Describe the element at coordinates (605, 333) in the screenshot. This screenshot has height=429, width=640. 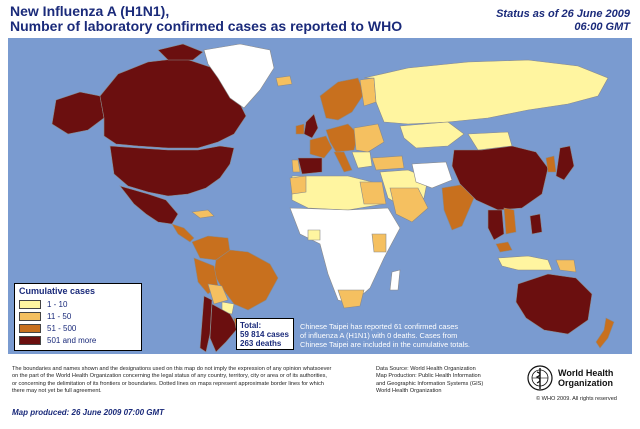
I see `country-new-zealand` at that location.